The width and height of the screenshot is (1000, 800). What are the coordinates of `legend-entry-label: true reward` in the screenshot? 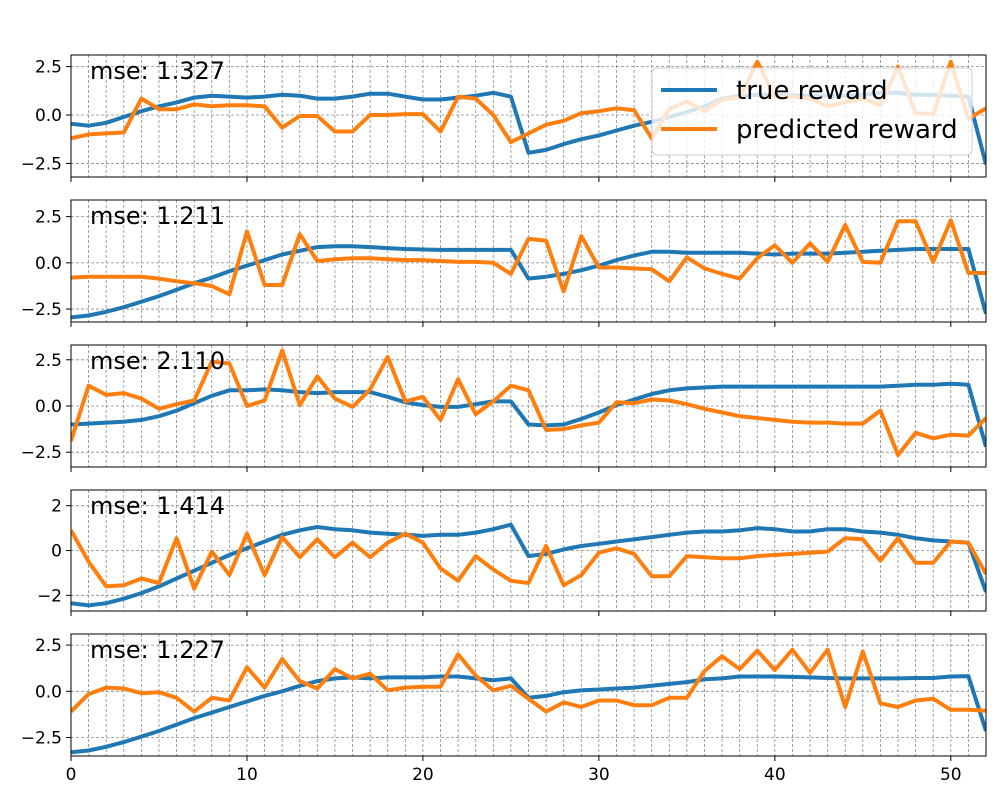 It's located at (812, 91).